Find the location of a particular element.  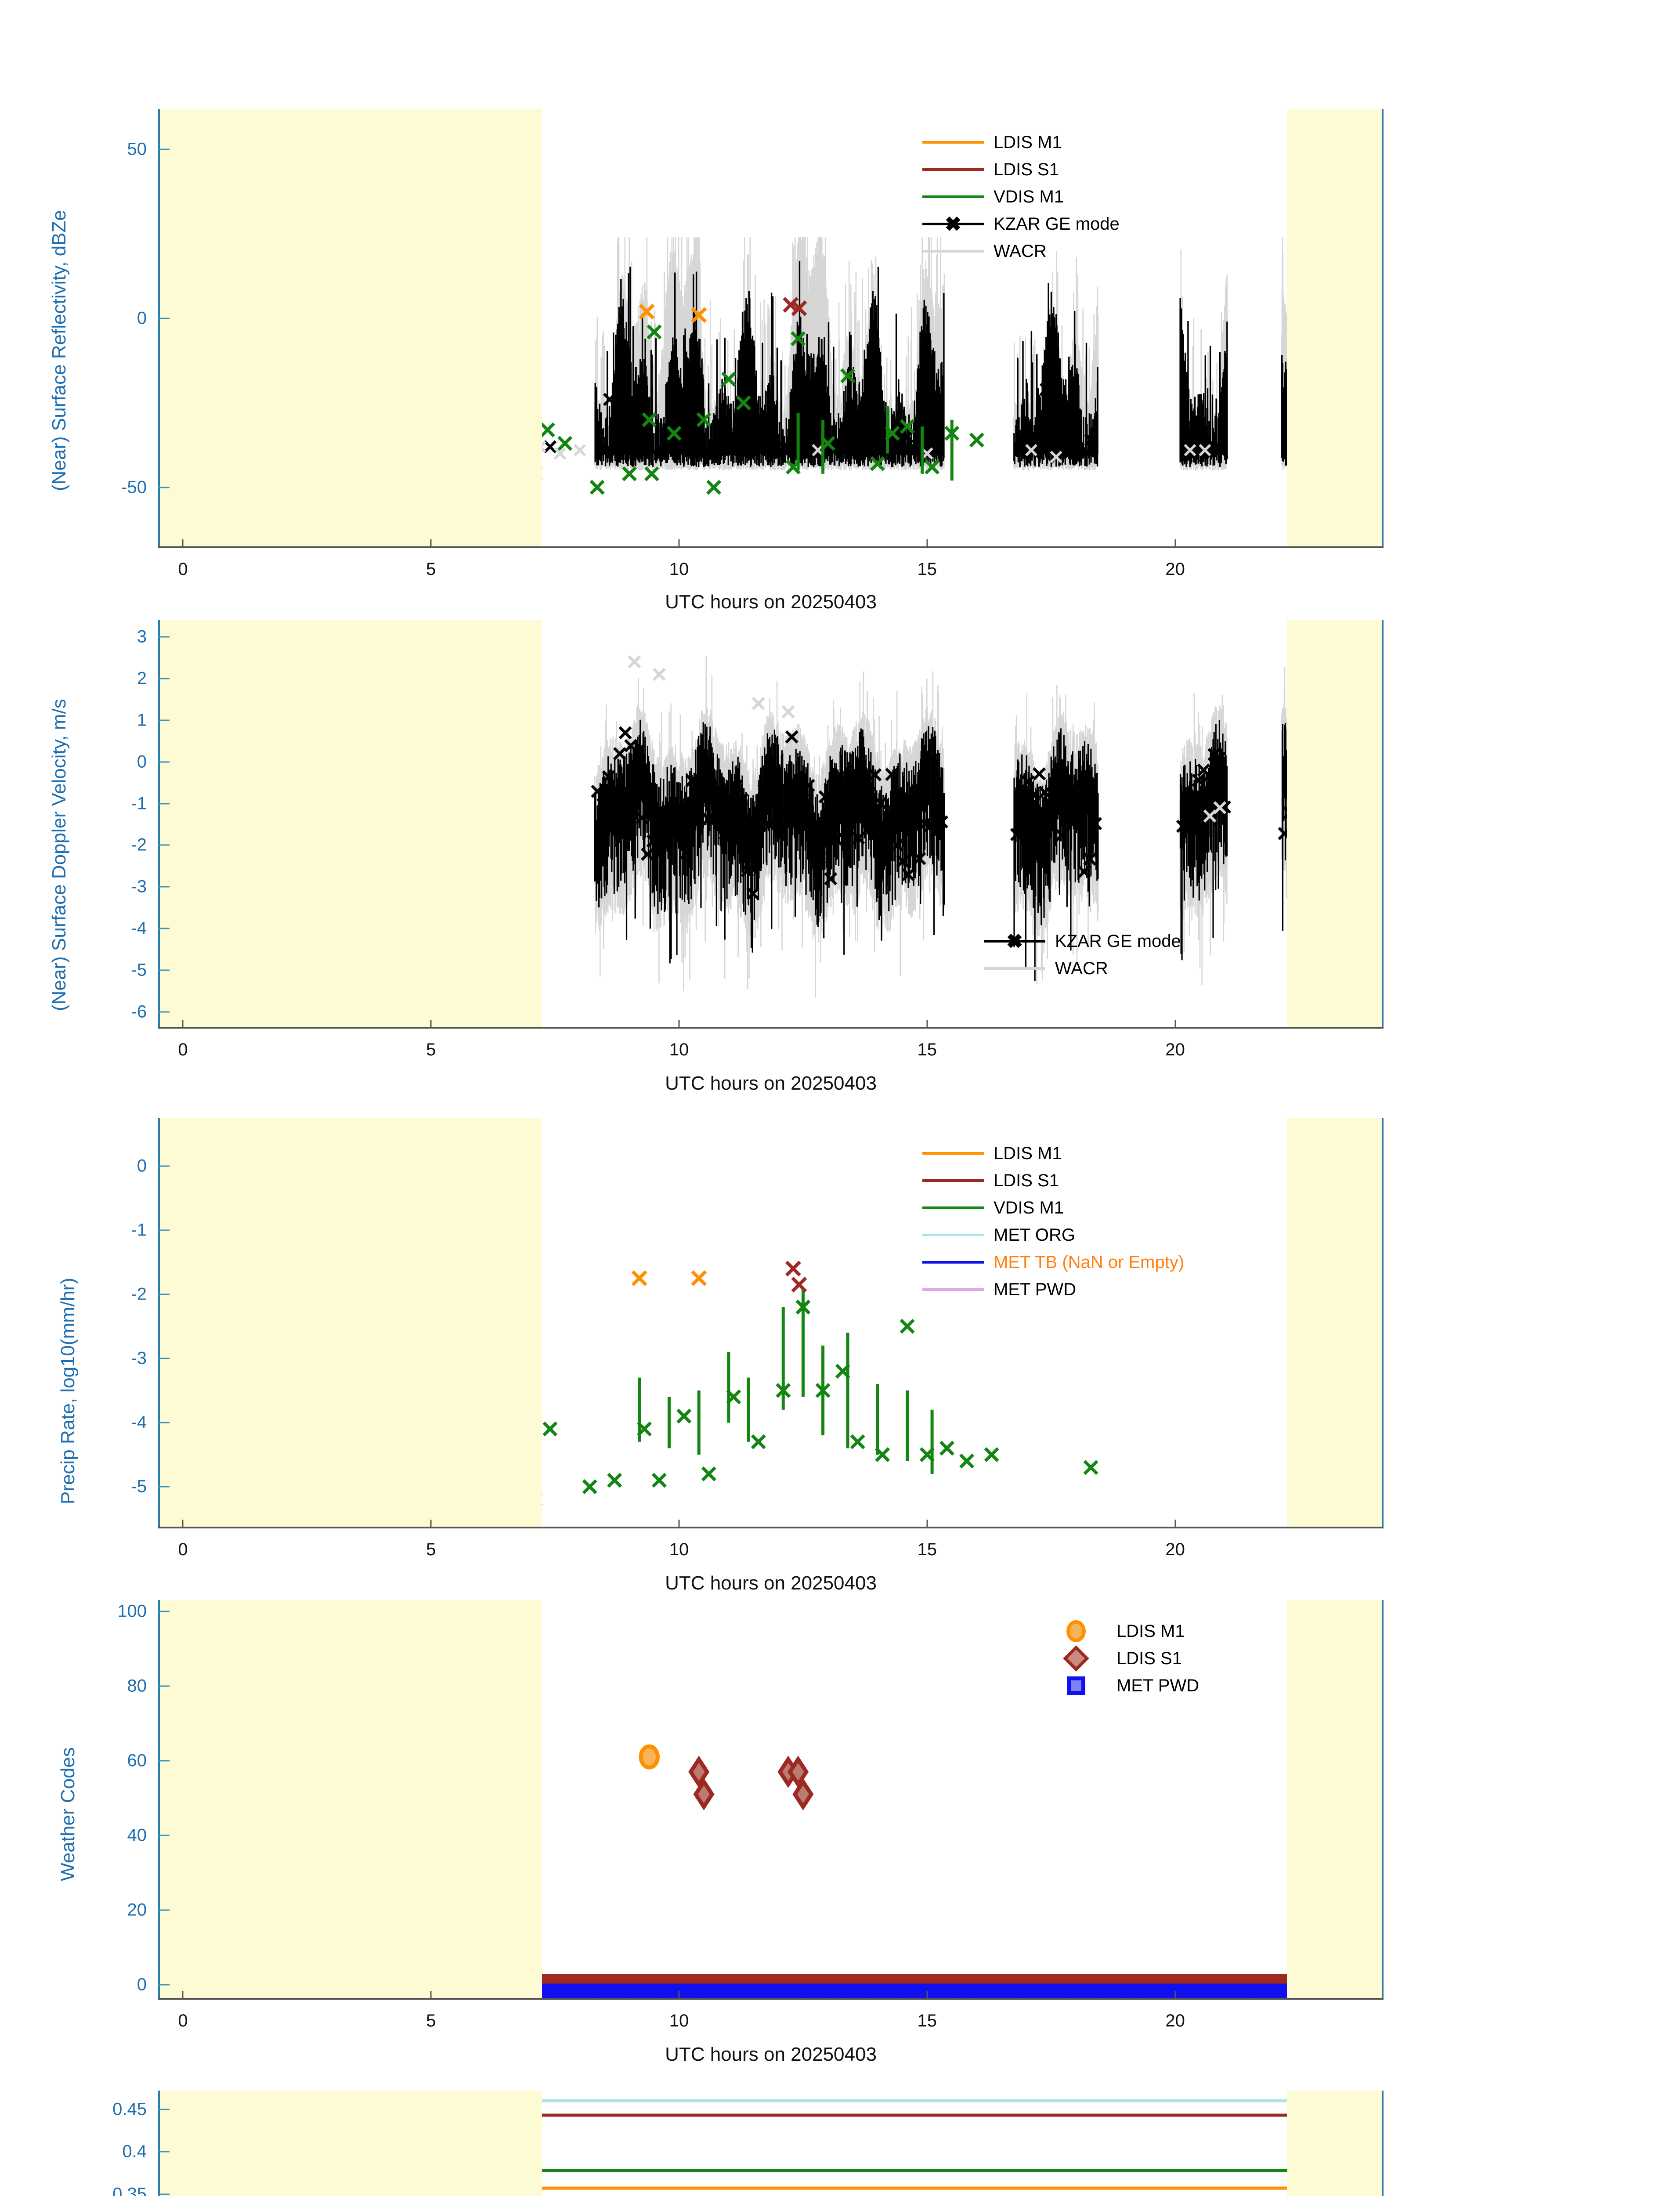

legend-label: MET ORG is located at coordinates (1034, 1235).